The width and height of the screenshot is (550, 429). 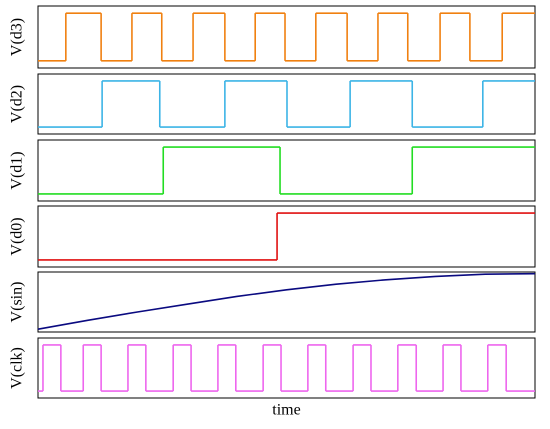 What do you see at coordinates (286, 410) in the screenshot?
I see `x-axis-label: time` at bounding box center [286, 410].